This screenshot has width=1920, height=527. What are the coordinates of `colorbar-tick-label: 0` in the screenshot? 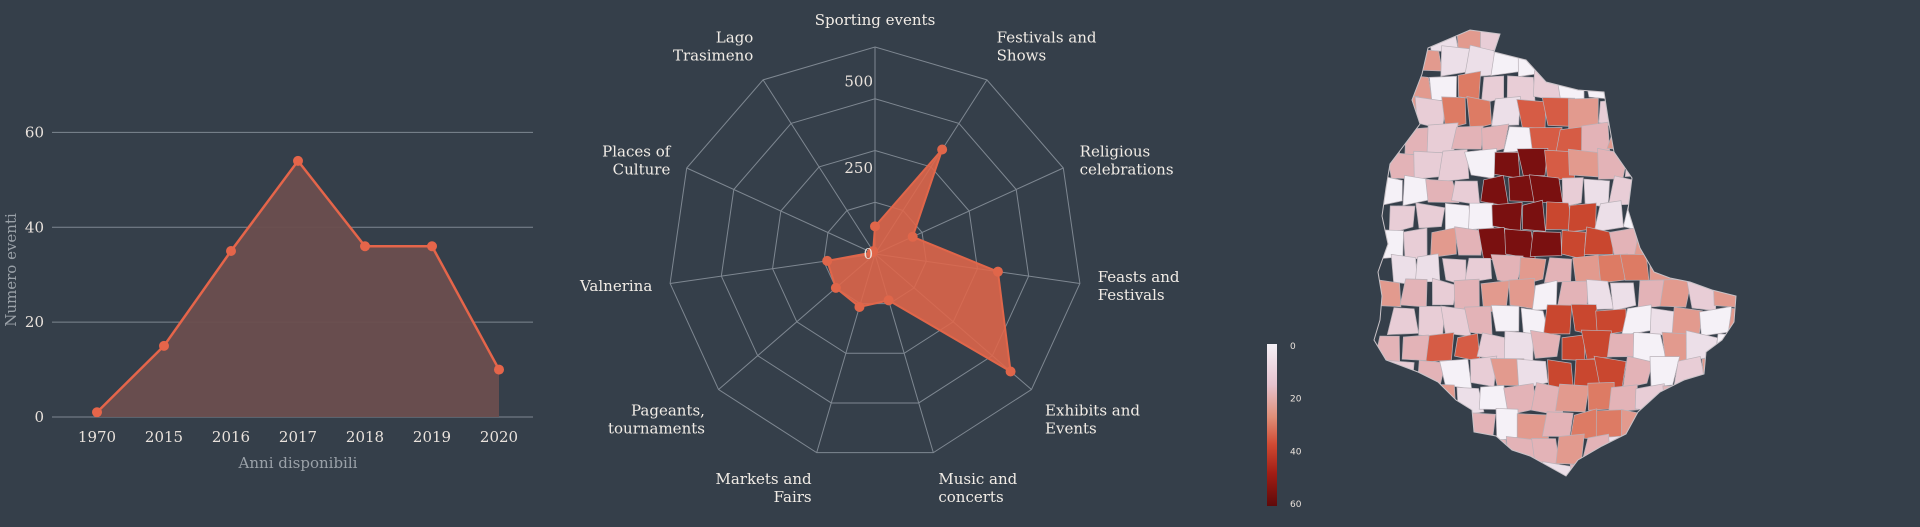 It's located at (1293, 347).